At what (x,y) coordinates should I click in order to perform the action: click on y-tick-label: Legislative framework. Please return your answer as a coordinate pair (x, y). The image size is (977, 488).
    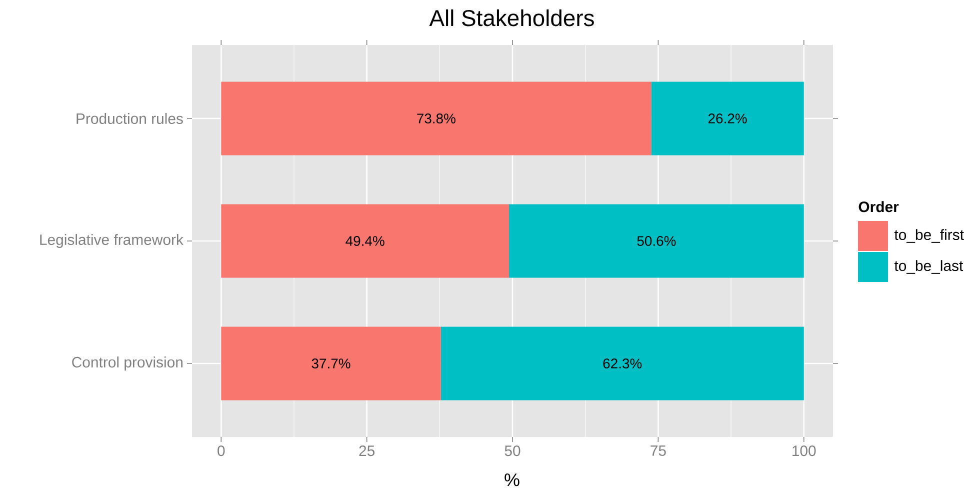
    Looking at the image, I should click on (112, 241).